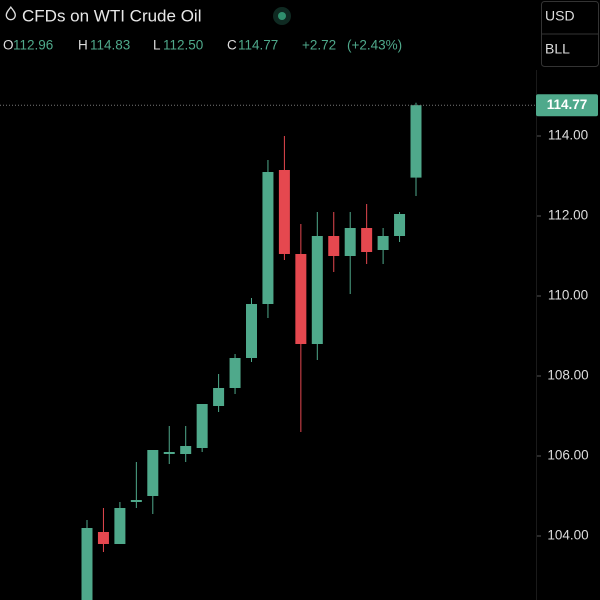 Image resolution: width=600 pixels, height=600 pixels. I want to click on ohlc-letter: H, so click(83, 45).